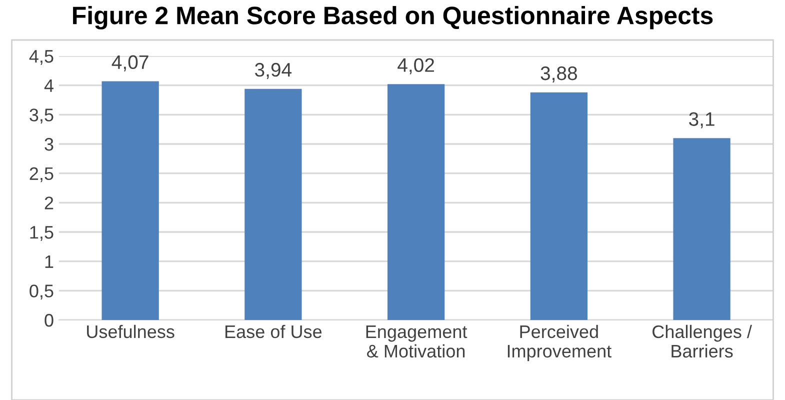 This screenshot has height=400, width=785. What do you see at coordinates (49, 261) in the screenshot?
I see `y-tick-label: 1` at bounding box center [49, 261].